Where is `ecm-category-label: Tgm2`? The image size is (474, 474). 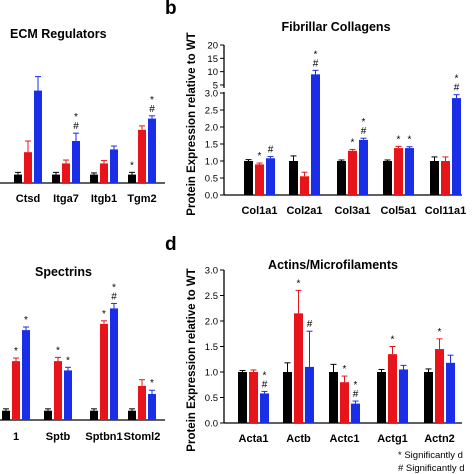
ecm-category-label: Tgm2 is located at coordinates (141, 199).